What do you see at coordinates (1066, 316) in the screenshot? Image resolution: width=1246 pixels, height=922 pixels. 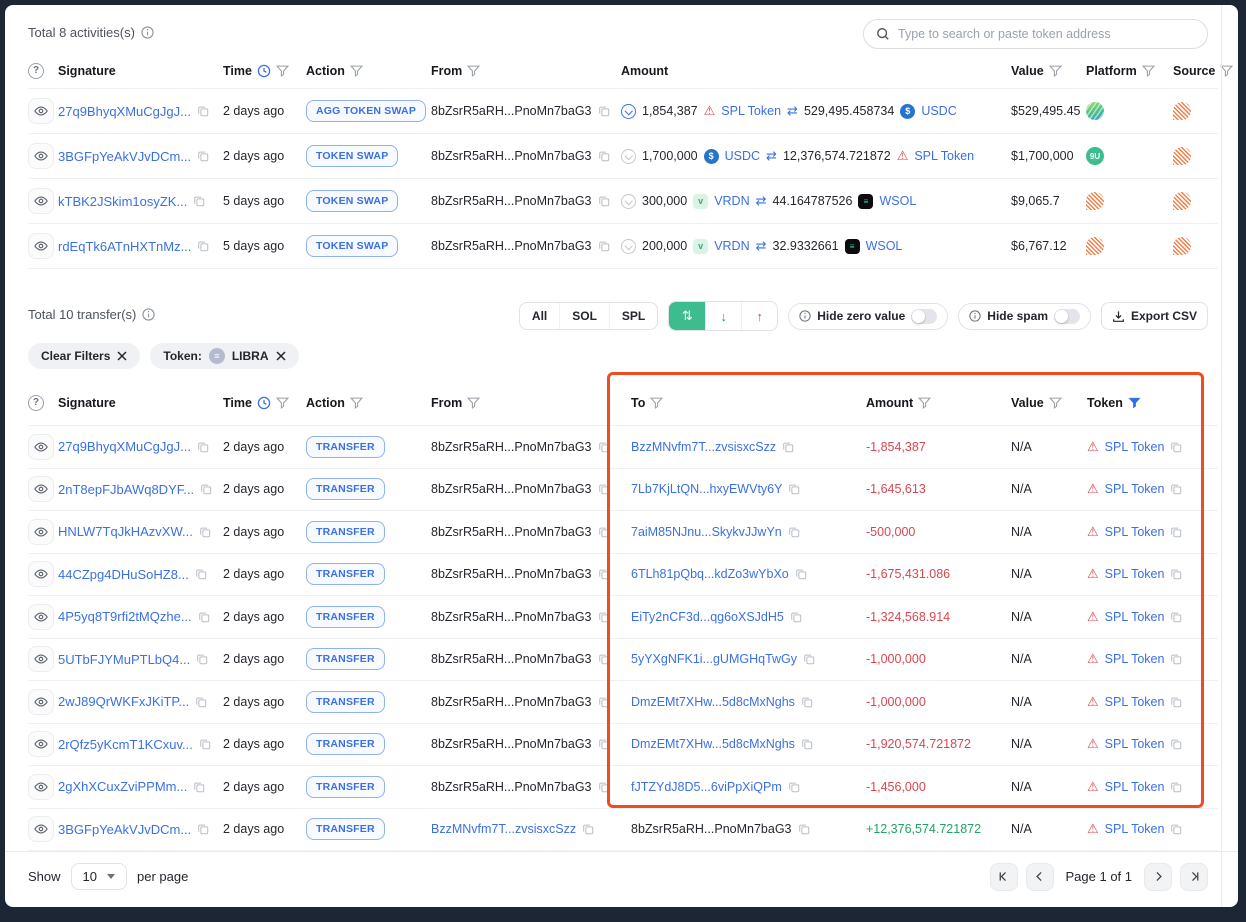 I see `hide-spam-toggle` at bounding box center [1066, 316].